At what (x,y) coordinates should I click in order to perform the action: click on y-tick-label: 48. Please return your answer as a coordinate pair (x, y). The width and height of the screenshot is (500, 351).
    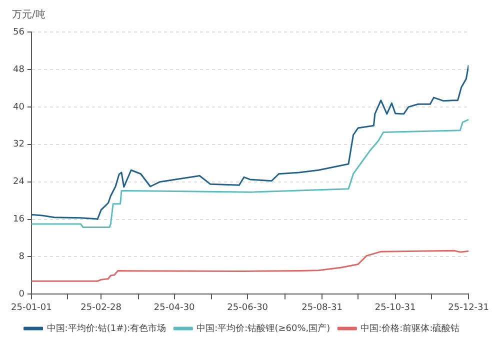
    Looking at the image, I should click on (18, 69).